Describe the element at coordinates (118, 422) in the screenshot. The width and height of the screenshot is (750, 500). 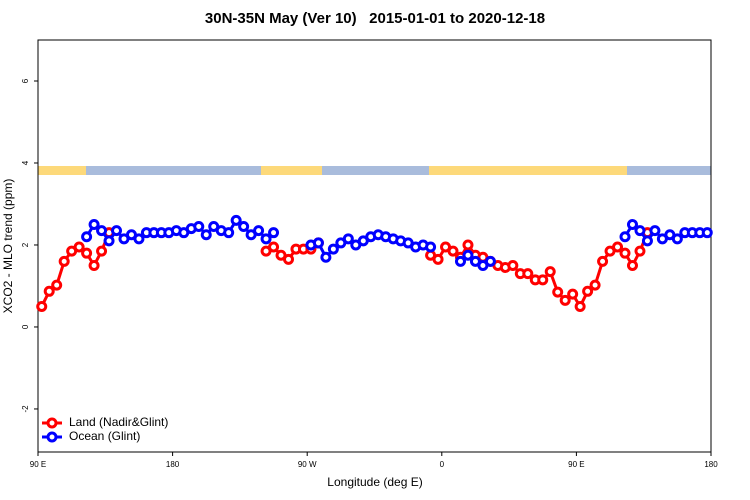
I see `legend-label: Land (Nadir&Glint)` at that location.